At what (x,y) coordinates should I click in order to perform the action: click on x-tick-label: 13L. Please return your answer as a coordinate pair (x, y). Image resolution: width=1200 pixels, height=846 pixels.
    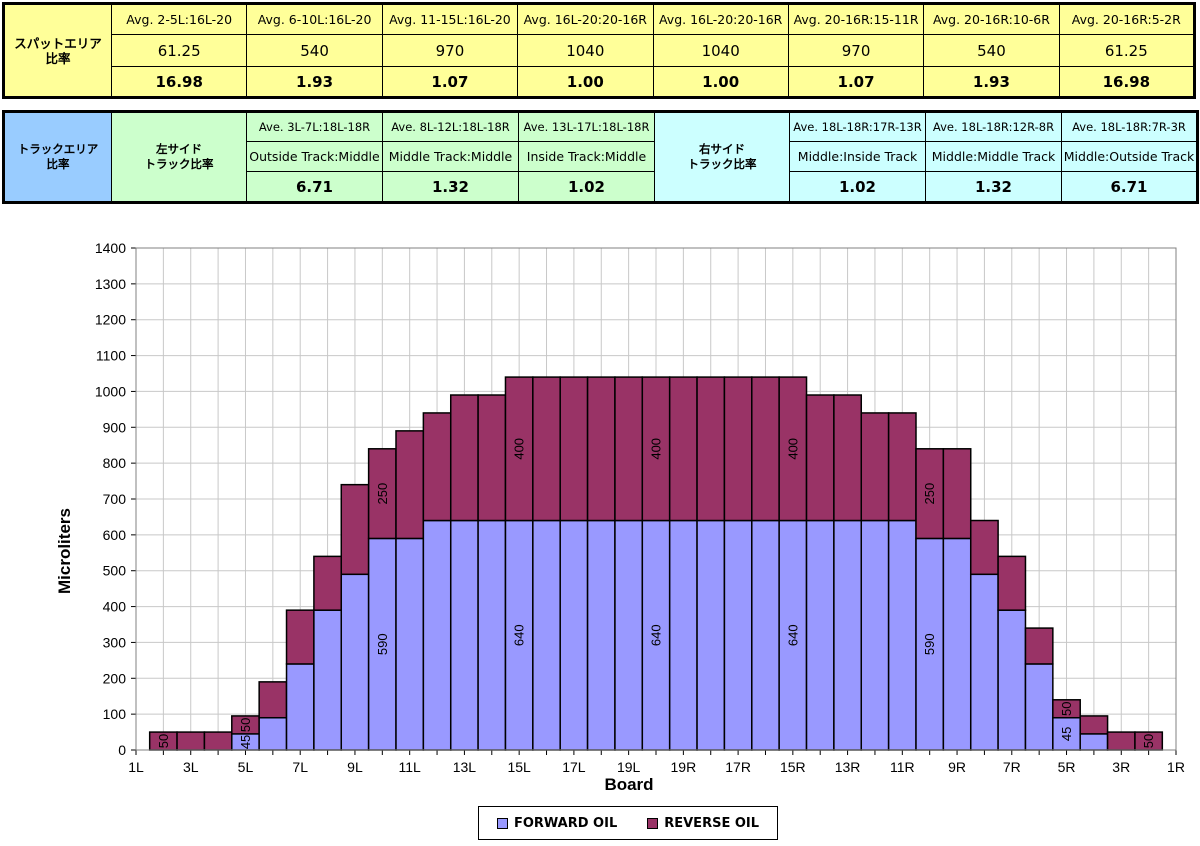
    Looking at the image, I should click on (465, 767).